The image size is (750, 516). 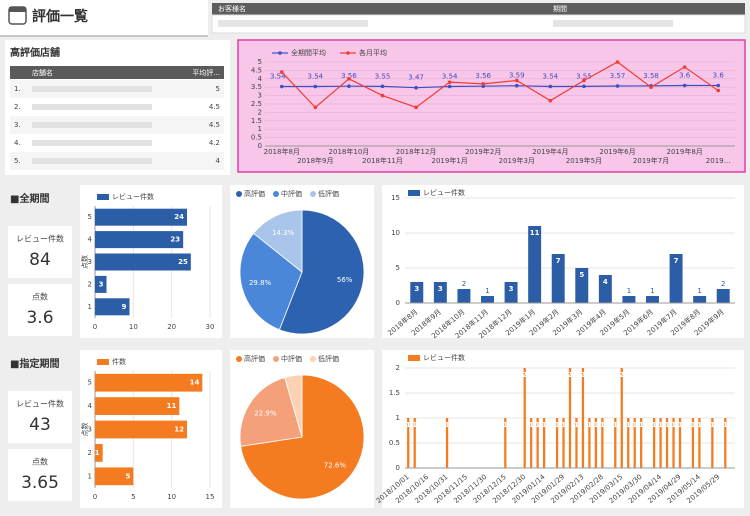 What do you see at coordinates (500, 86) in the screenshot?
I see `series-line` at bounding box center [500, 86].